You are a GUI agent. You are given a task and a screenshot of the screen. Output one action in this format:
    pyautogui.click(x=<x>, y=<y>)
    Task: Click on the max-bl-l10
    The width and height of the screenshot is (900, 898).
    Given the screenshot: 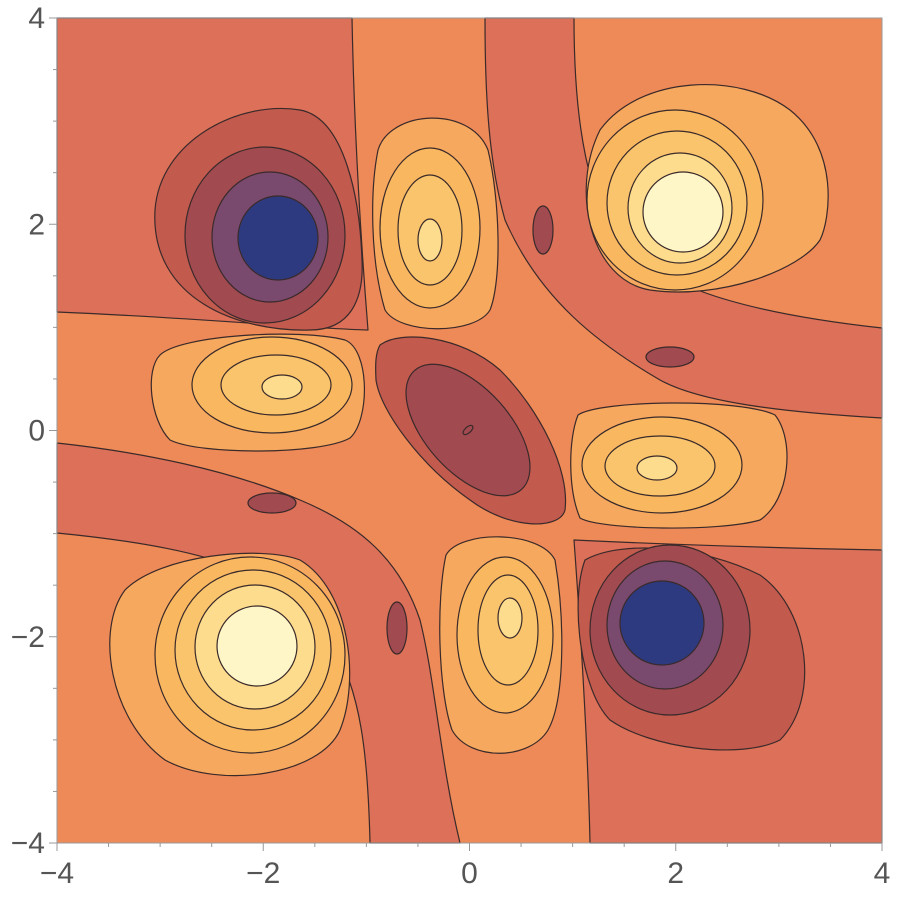 What is the action you would take?
    pyautogui.click(x=257, y=646)
    